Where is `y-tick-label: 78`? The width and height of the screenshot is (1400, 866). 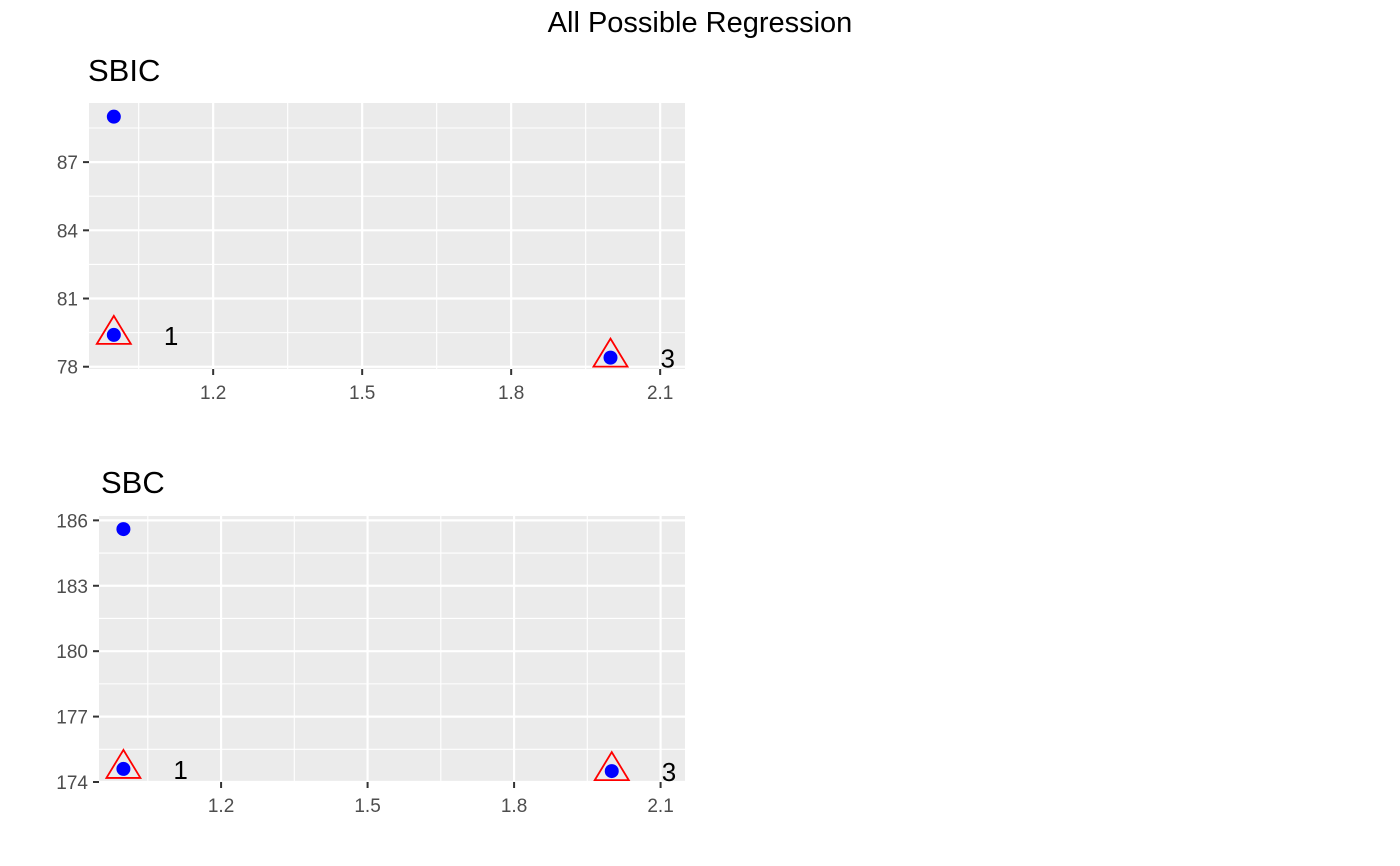 y-tick-label: 78 is located at coordinates (67, 368).